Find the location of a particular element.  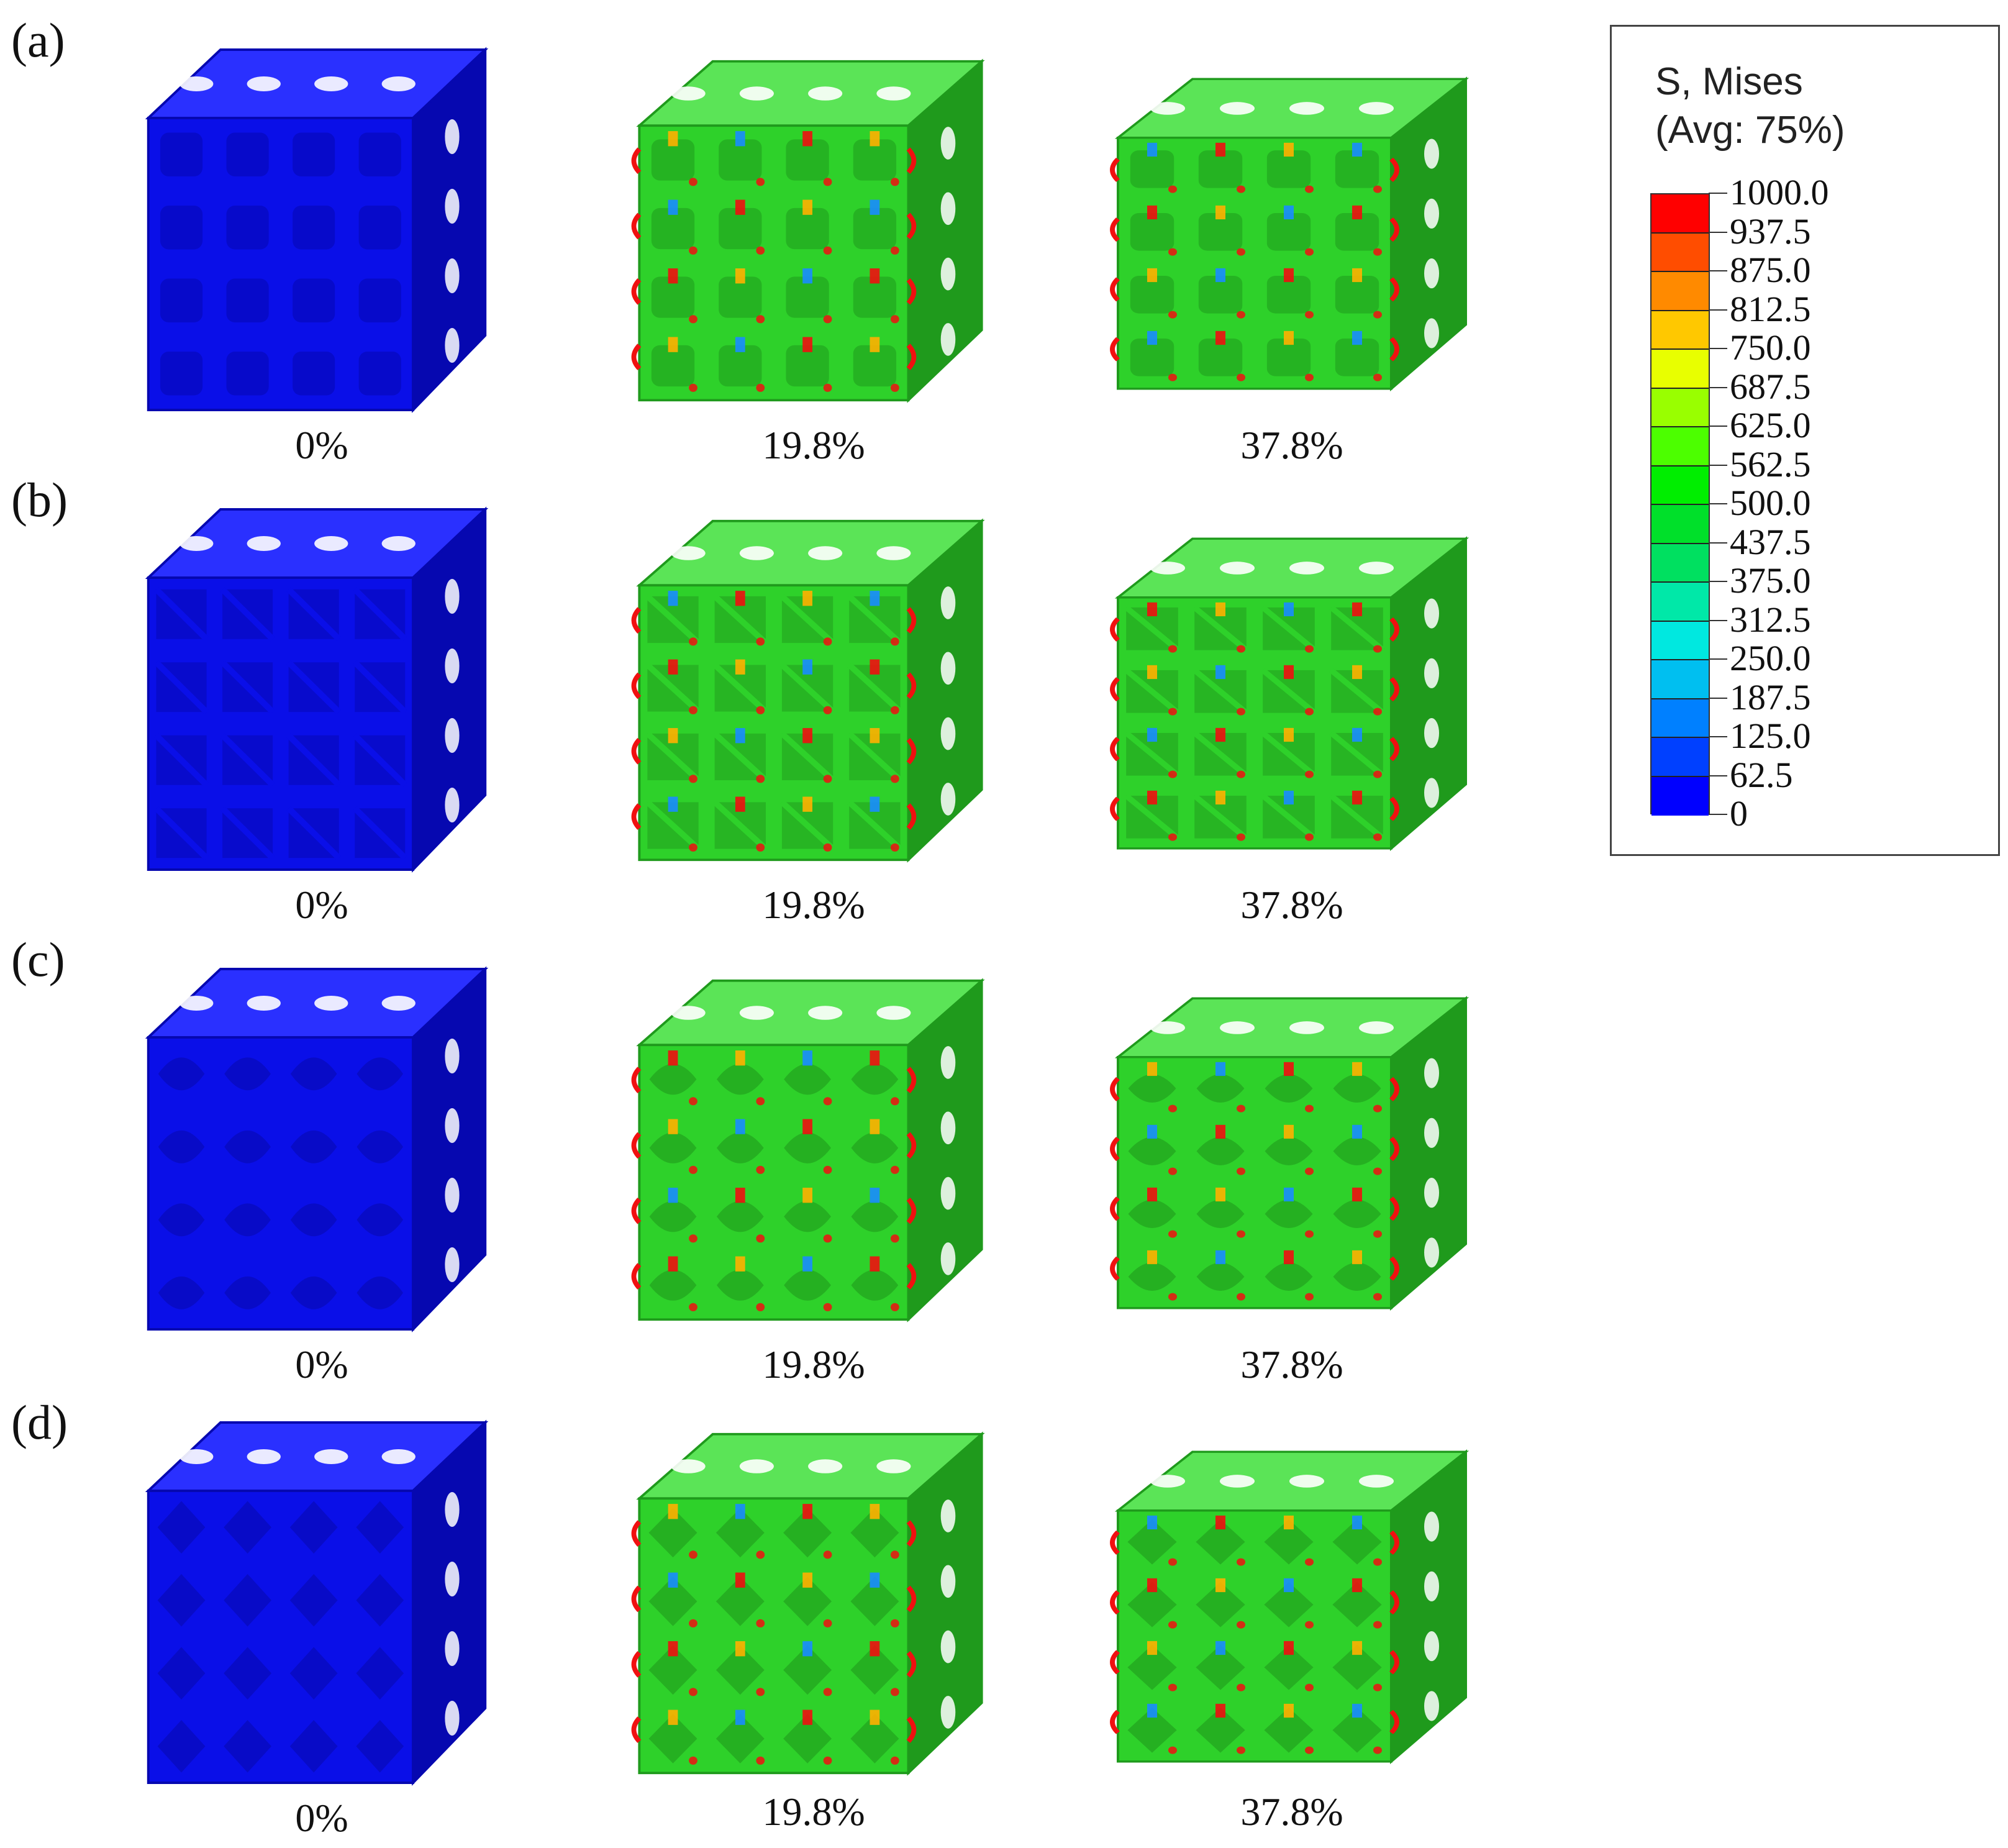

strain-label-d-1: 19.8% is located at coordinates (814, 1812).